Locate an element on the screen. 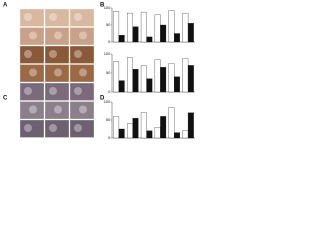  panel-letter: D is located at coordinates (102, 99).